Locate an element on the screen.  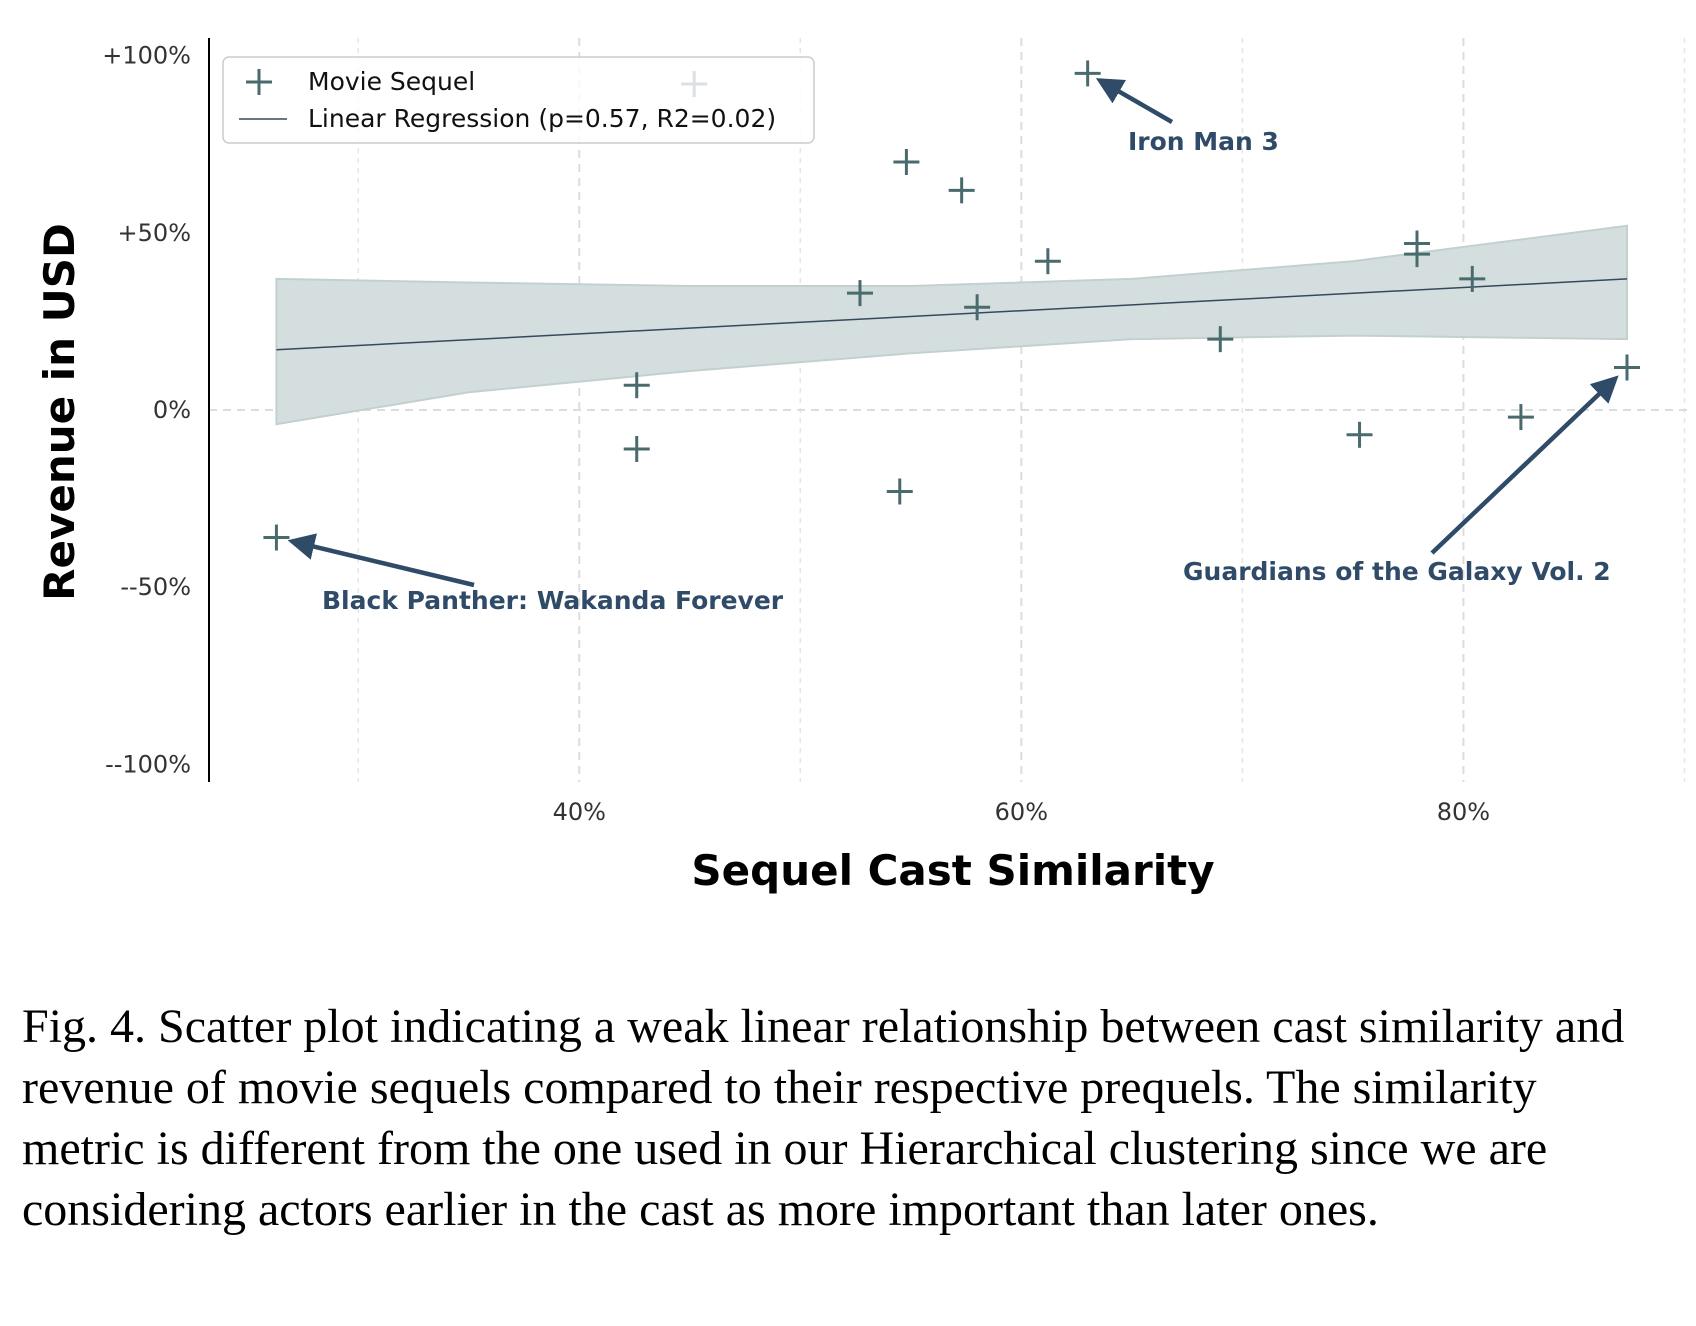
x-tick-label: 60% is located at coordinates (1021, 812).